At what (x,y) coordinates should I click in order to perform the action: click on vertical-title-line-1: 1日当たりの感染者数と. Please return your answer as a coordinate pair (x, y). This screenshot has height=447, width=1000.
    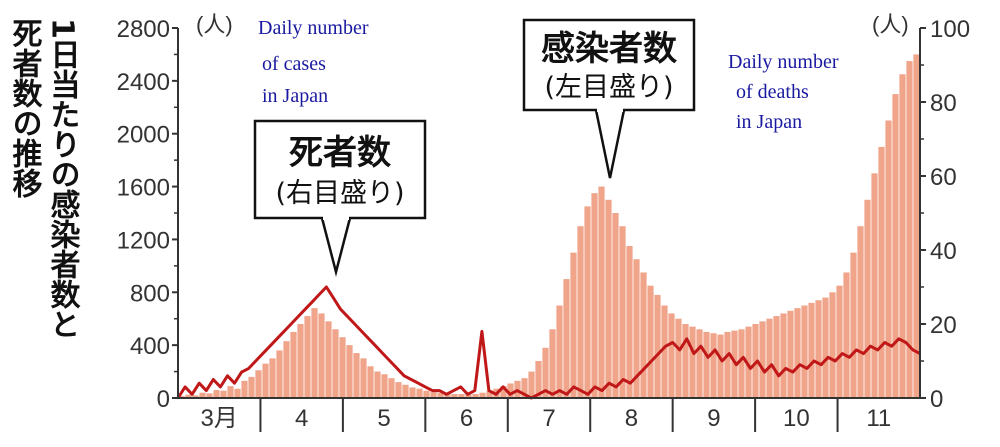
    Looking at the image, I should click on (63, 178).